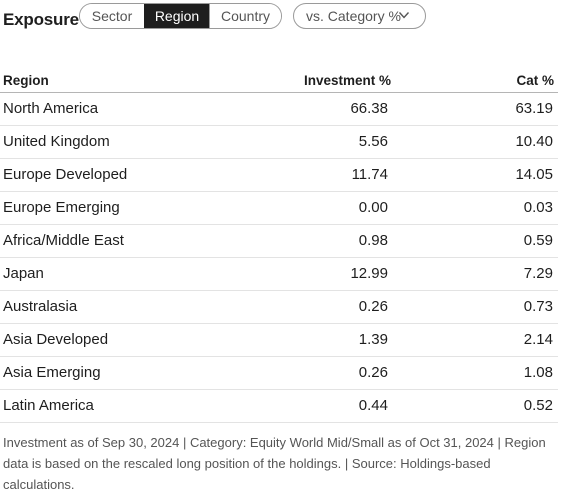  What do you see at coordinates (26, 80) in the screenshot?
I see `column-header-region: Region` at bounding box center [26, 80].